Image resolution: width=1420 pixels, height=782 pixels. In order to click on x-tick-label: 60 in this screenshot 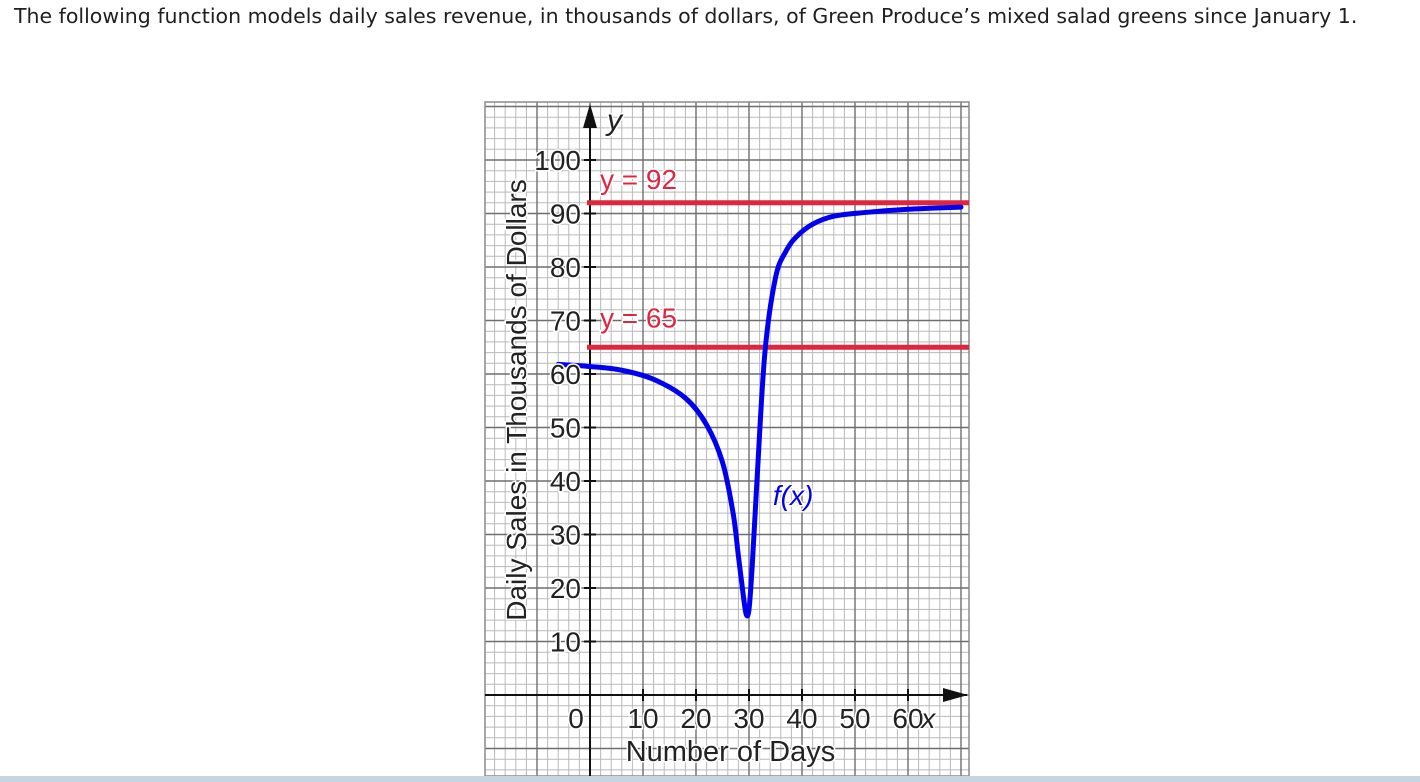, I will do `click(907, 718)`.